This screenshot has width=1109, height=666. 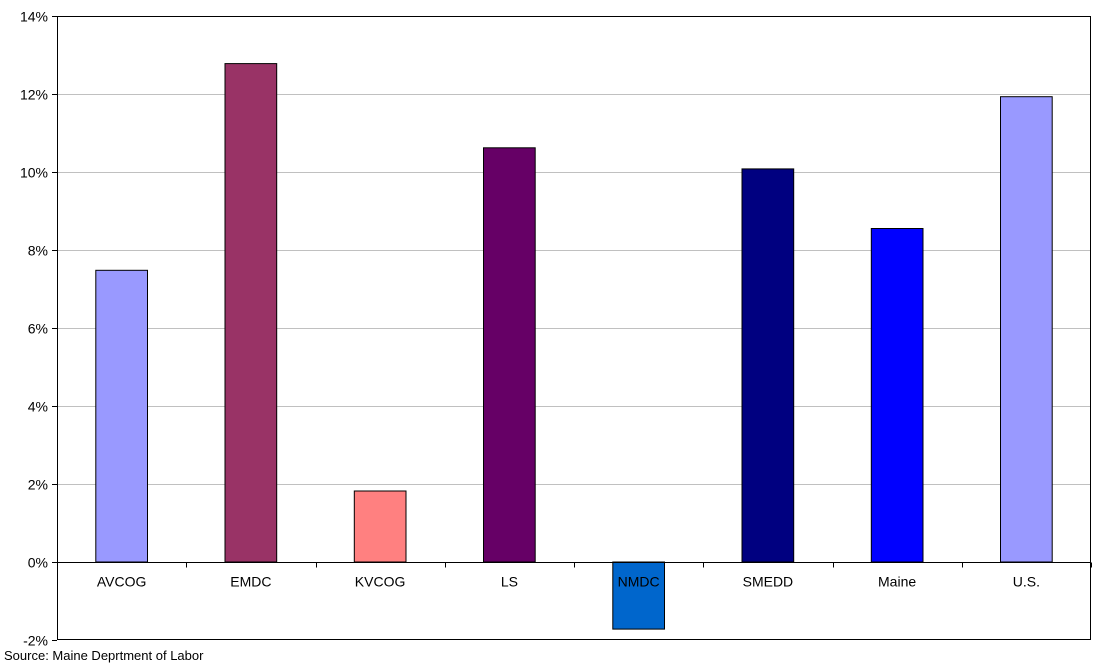 What do you see at coordinates (122, 582) in the screenshot?
I see `x-tick-label: AVCOG` at bounding box center [122, 582].